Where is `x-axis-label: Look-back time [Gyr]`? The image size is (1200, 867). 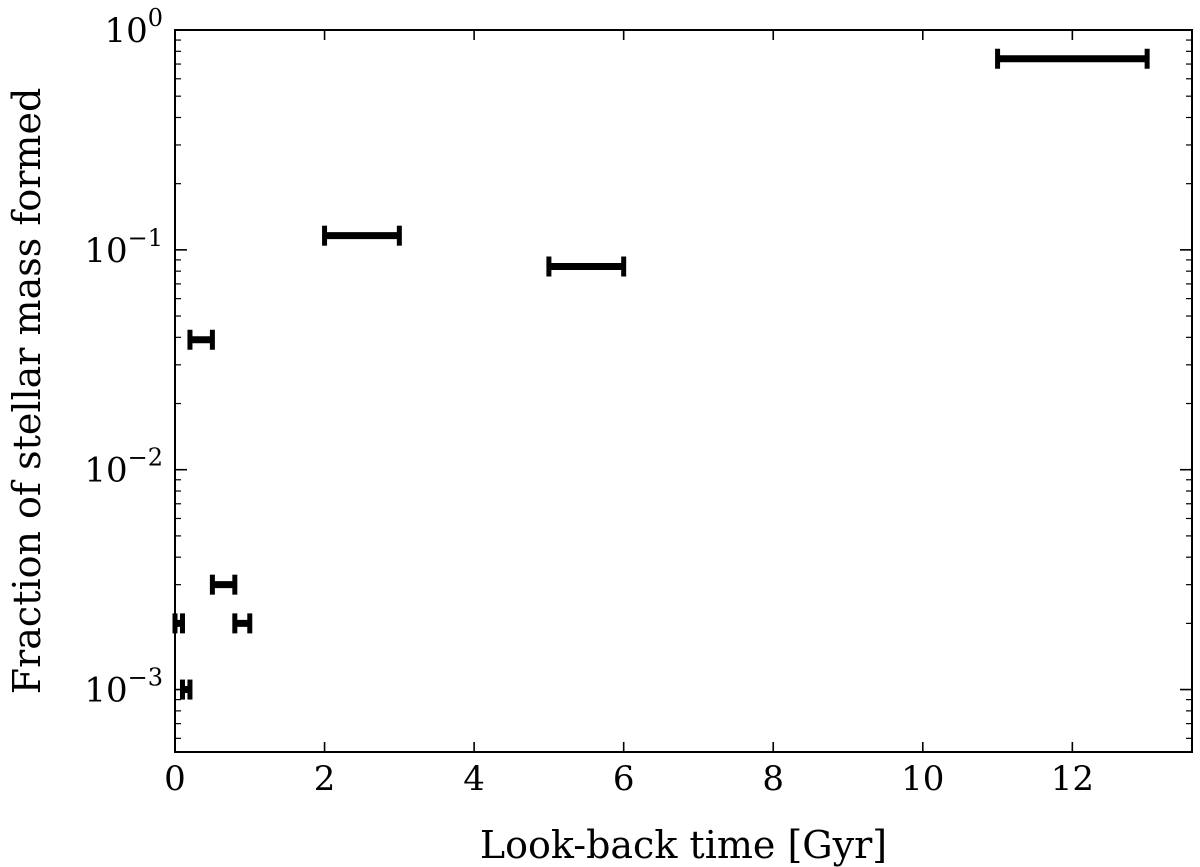
x-axis-label: Look-back time [Gyr] is located at coordinates (683, 845).